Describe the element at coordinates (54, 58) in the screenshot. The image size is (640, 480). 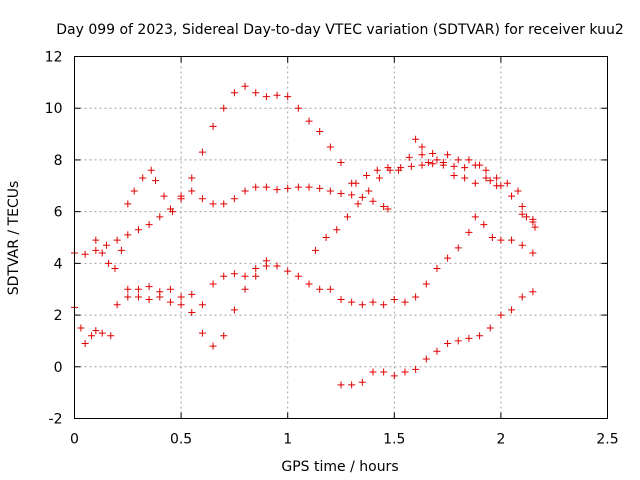
I see `y-tick-label: 12` at that location.